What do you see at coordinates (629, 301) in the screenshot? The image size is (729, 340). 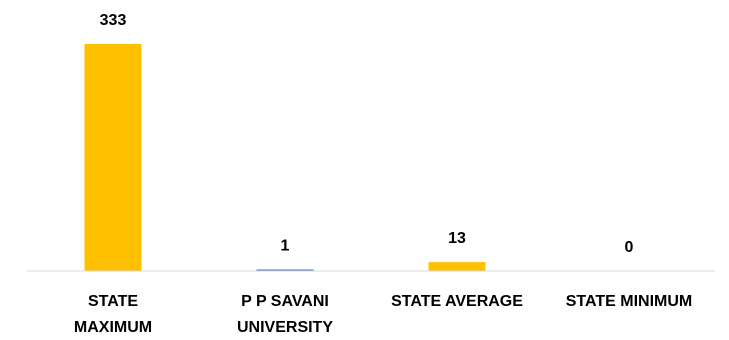 I see `category-label: STATE MINIMUM` at bounding box center [629, 301].